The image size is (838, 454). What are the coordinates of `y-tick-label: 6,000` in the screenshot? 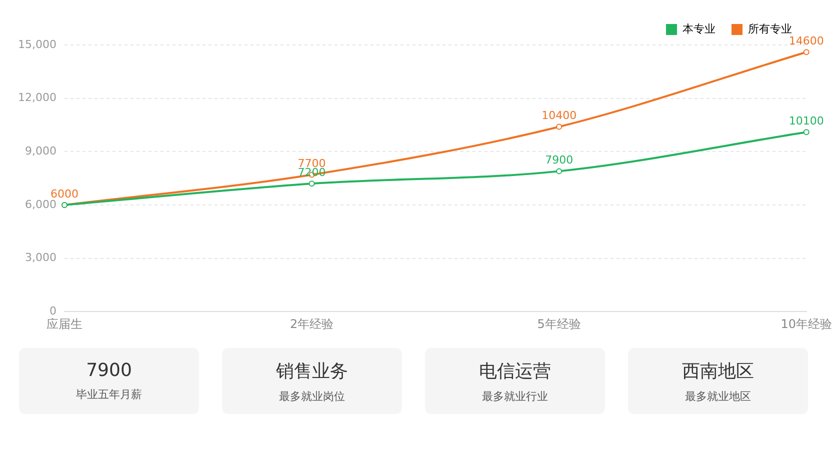 It's located at (40, 204).